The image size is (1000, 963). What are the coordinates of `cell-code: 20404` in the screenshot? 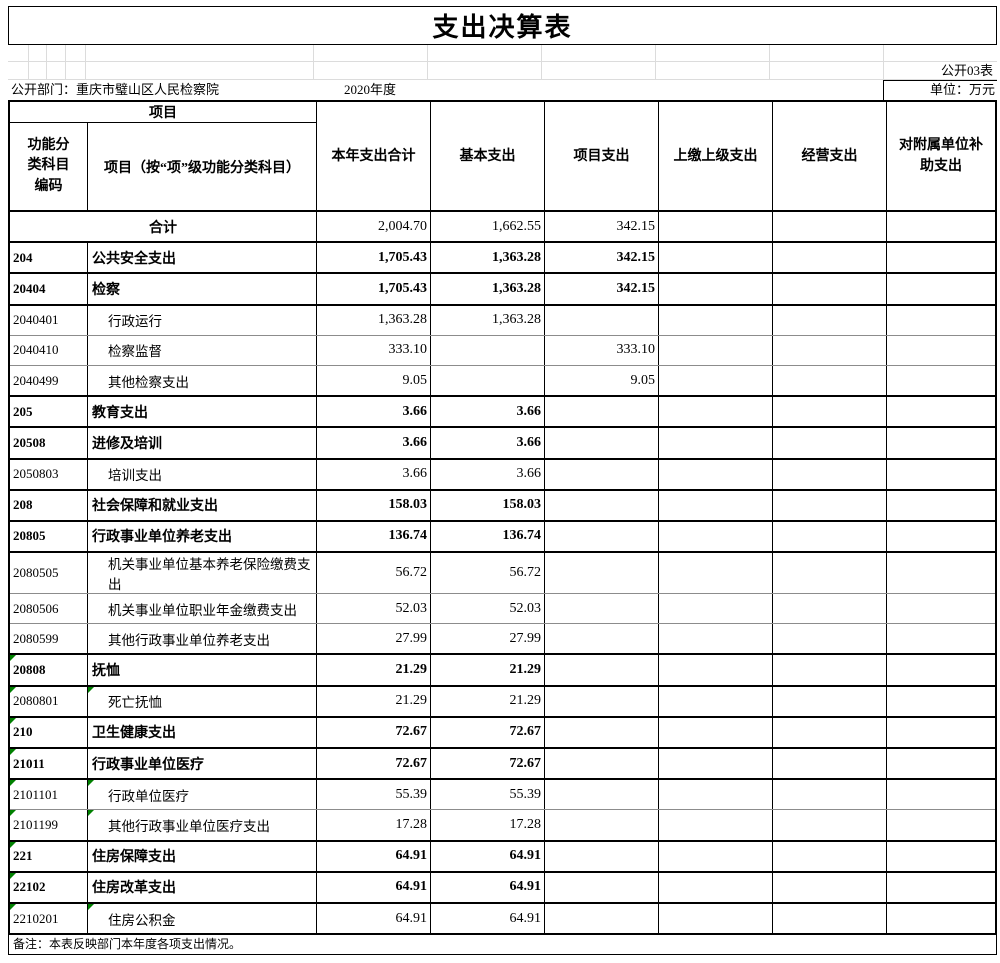 It's located at (49, 289).